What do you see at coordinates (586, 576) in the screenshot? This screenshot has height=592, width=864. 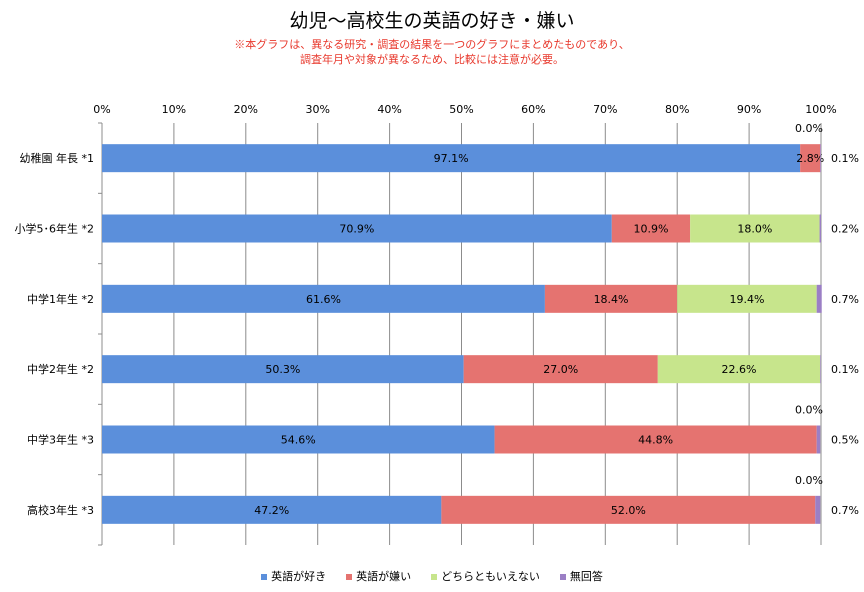 I see `legend-label: 無回答` at bounding box center [586, 576].